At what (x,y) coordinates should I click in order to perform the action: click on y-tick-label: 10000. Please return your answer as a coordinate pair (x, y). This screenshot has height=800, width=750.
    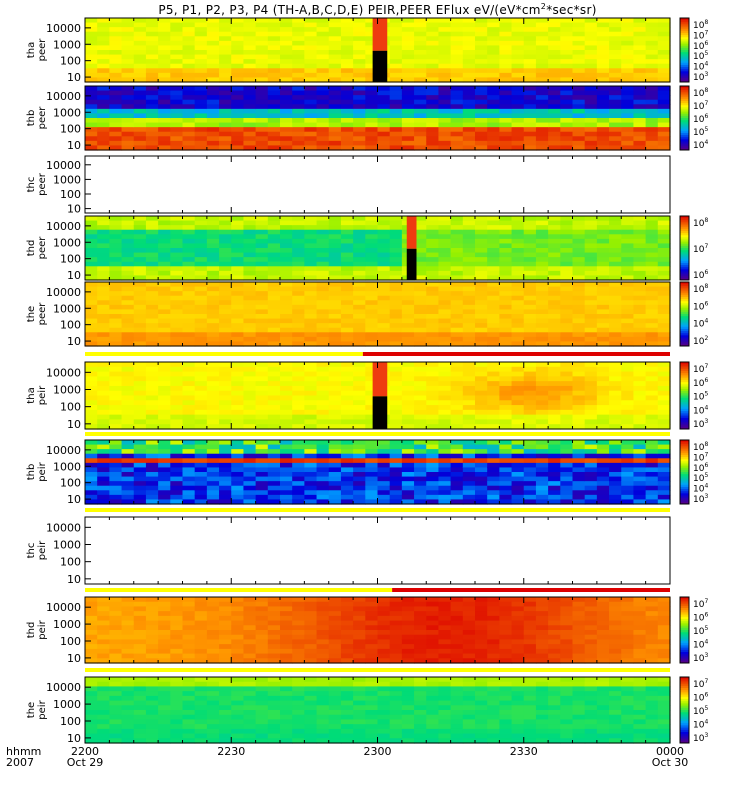
    Looking at the image, I should click on (63, 226).